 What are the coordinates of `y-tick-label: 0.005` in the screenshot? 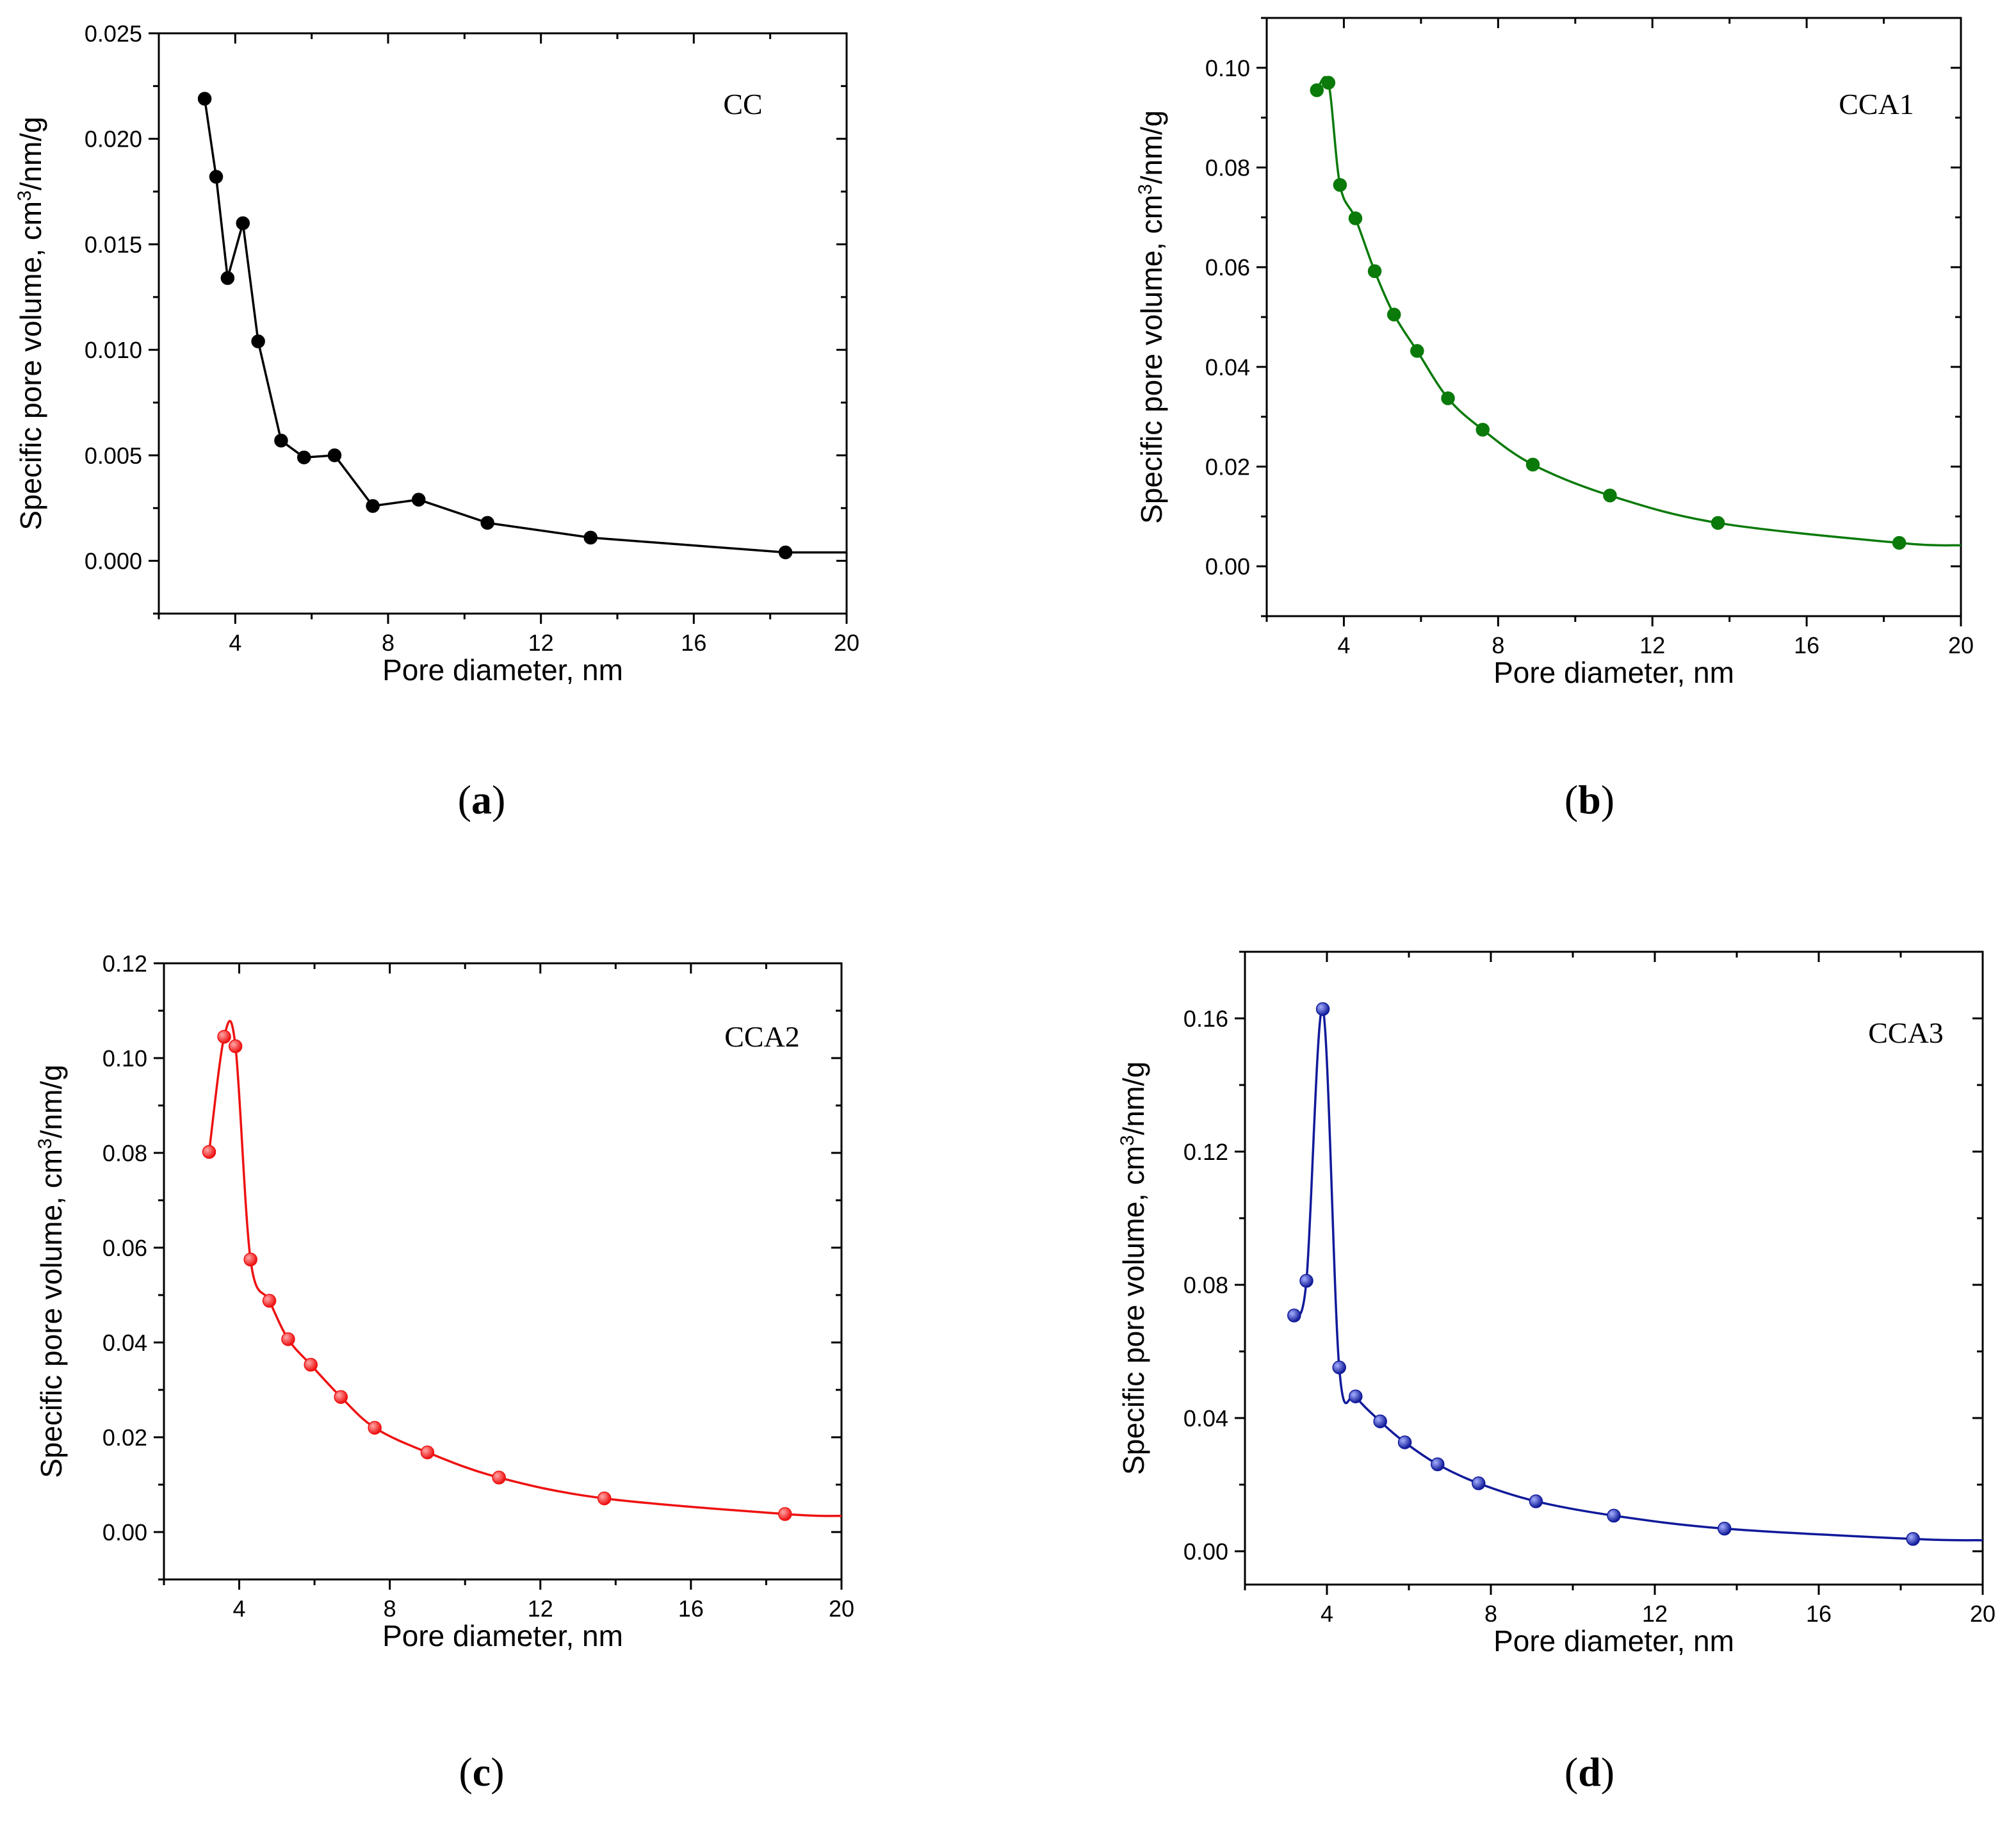 It's located at (113, 456).